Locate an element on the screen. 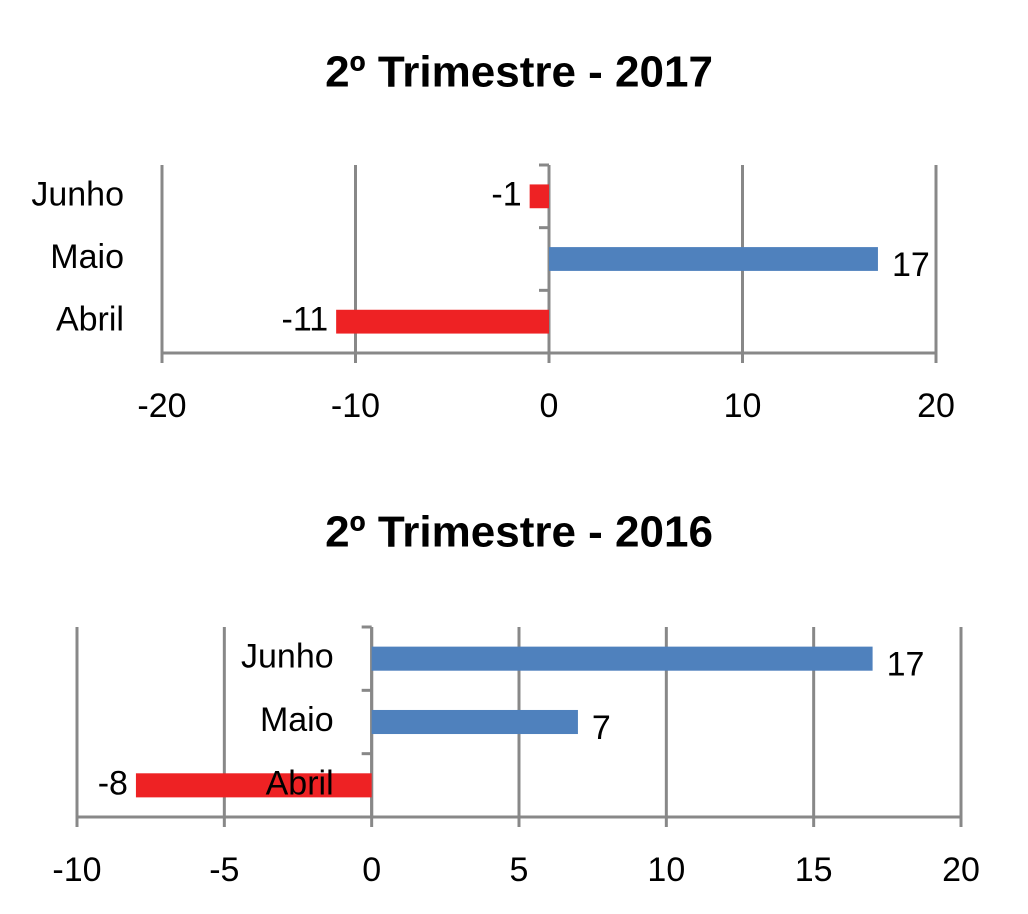 The height and width of the screenshot is (914, 1028). value-label: -11 is located at coordinates (305, 320).